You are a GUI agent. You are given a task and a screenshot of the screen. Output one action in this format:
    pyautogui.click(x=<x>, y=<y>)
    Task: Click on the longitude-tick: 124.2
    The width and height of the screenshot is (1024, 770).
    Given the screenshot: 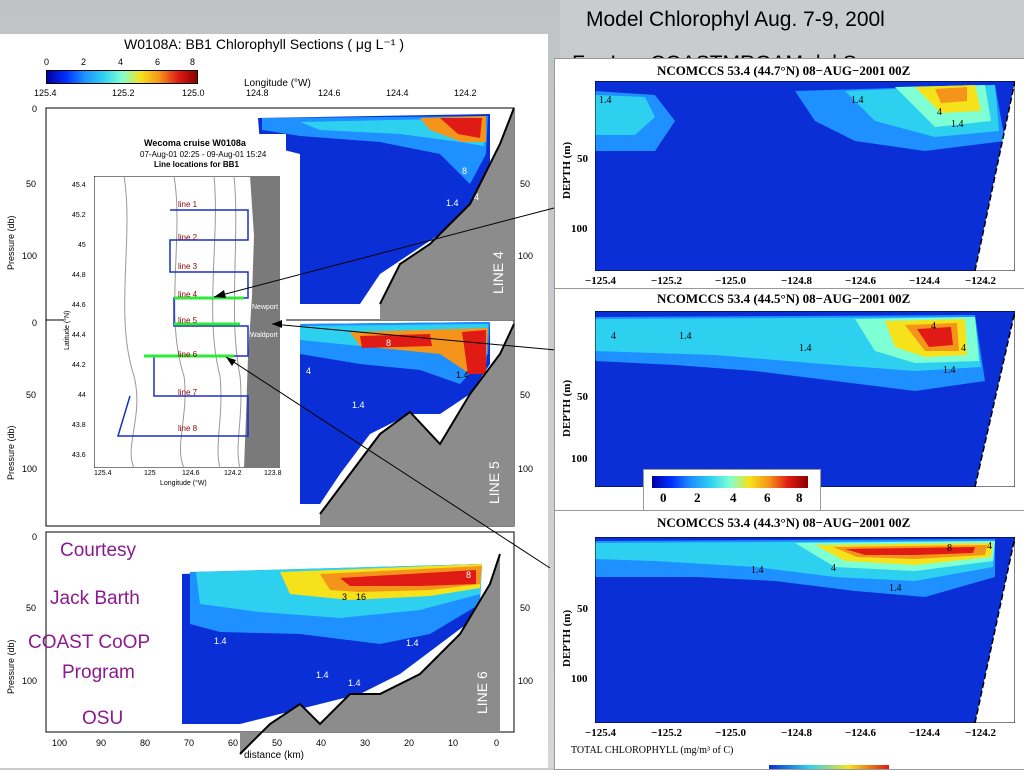 What is the action you would take?
    pyautogui.click(x=465, y=93)
    